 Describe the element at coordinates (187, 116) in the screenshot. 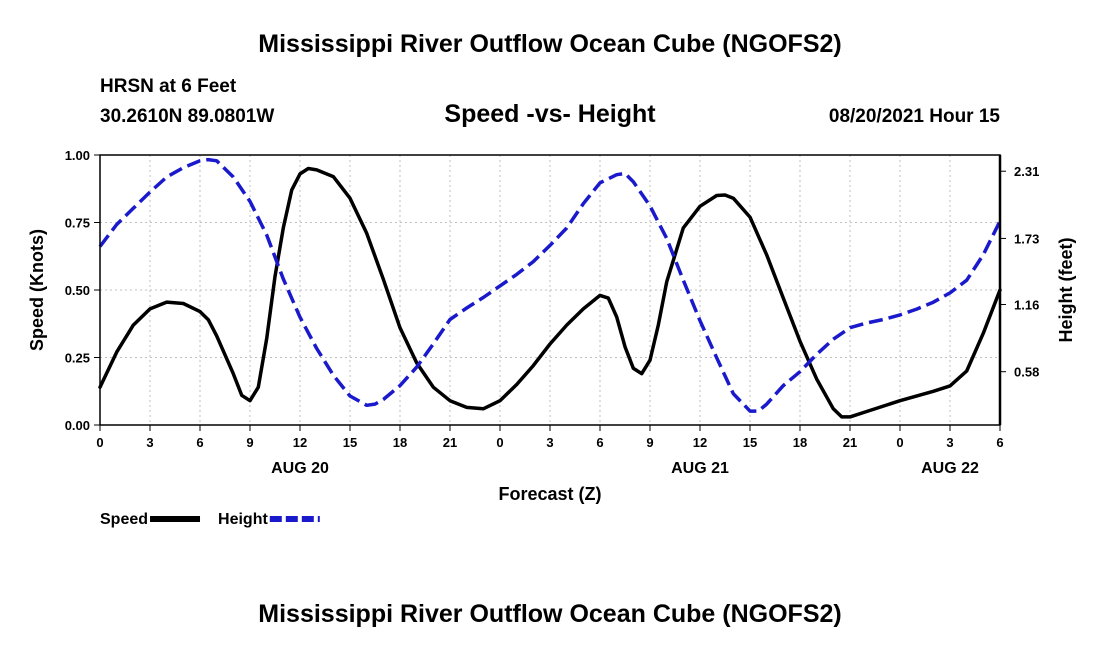

I see `station-coordinates: 30.2610N 89.0801W` at that location.